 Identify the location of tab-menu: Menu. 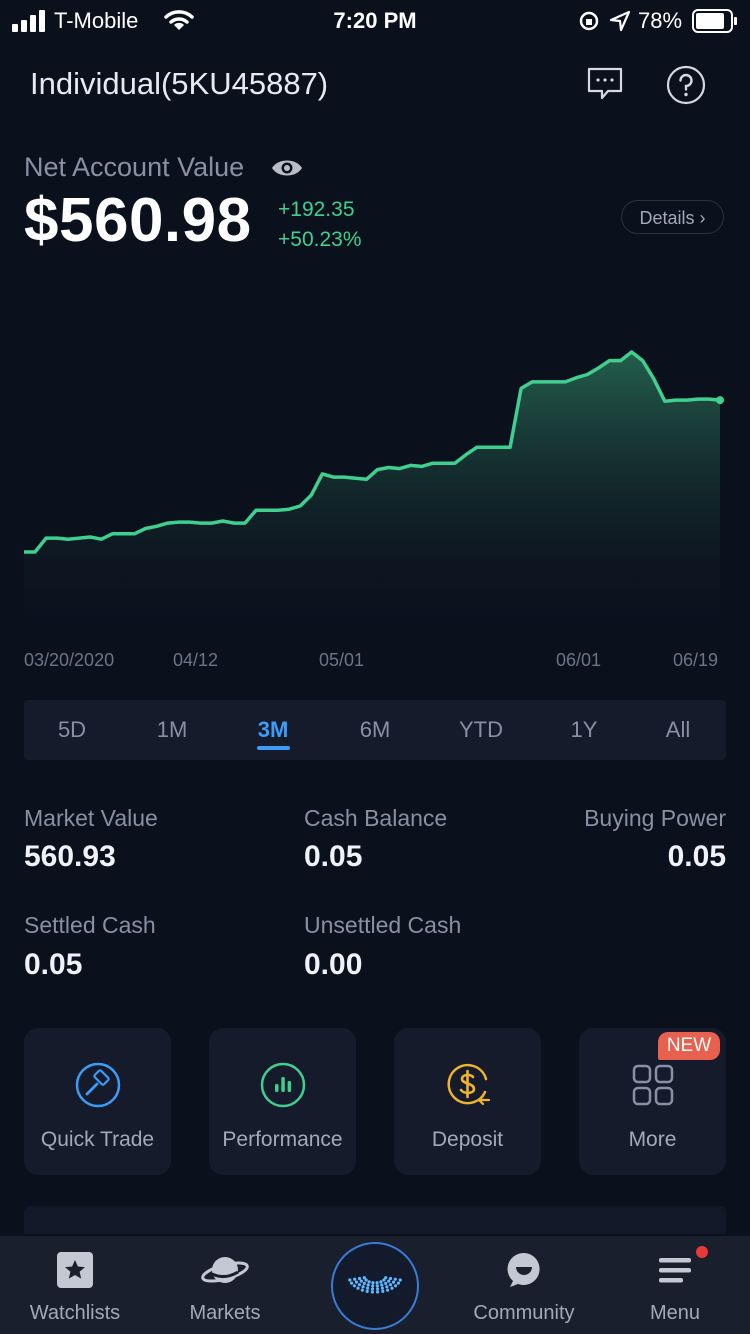
(675, 1285).